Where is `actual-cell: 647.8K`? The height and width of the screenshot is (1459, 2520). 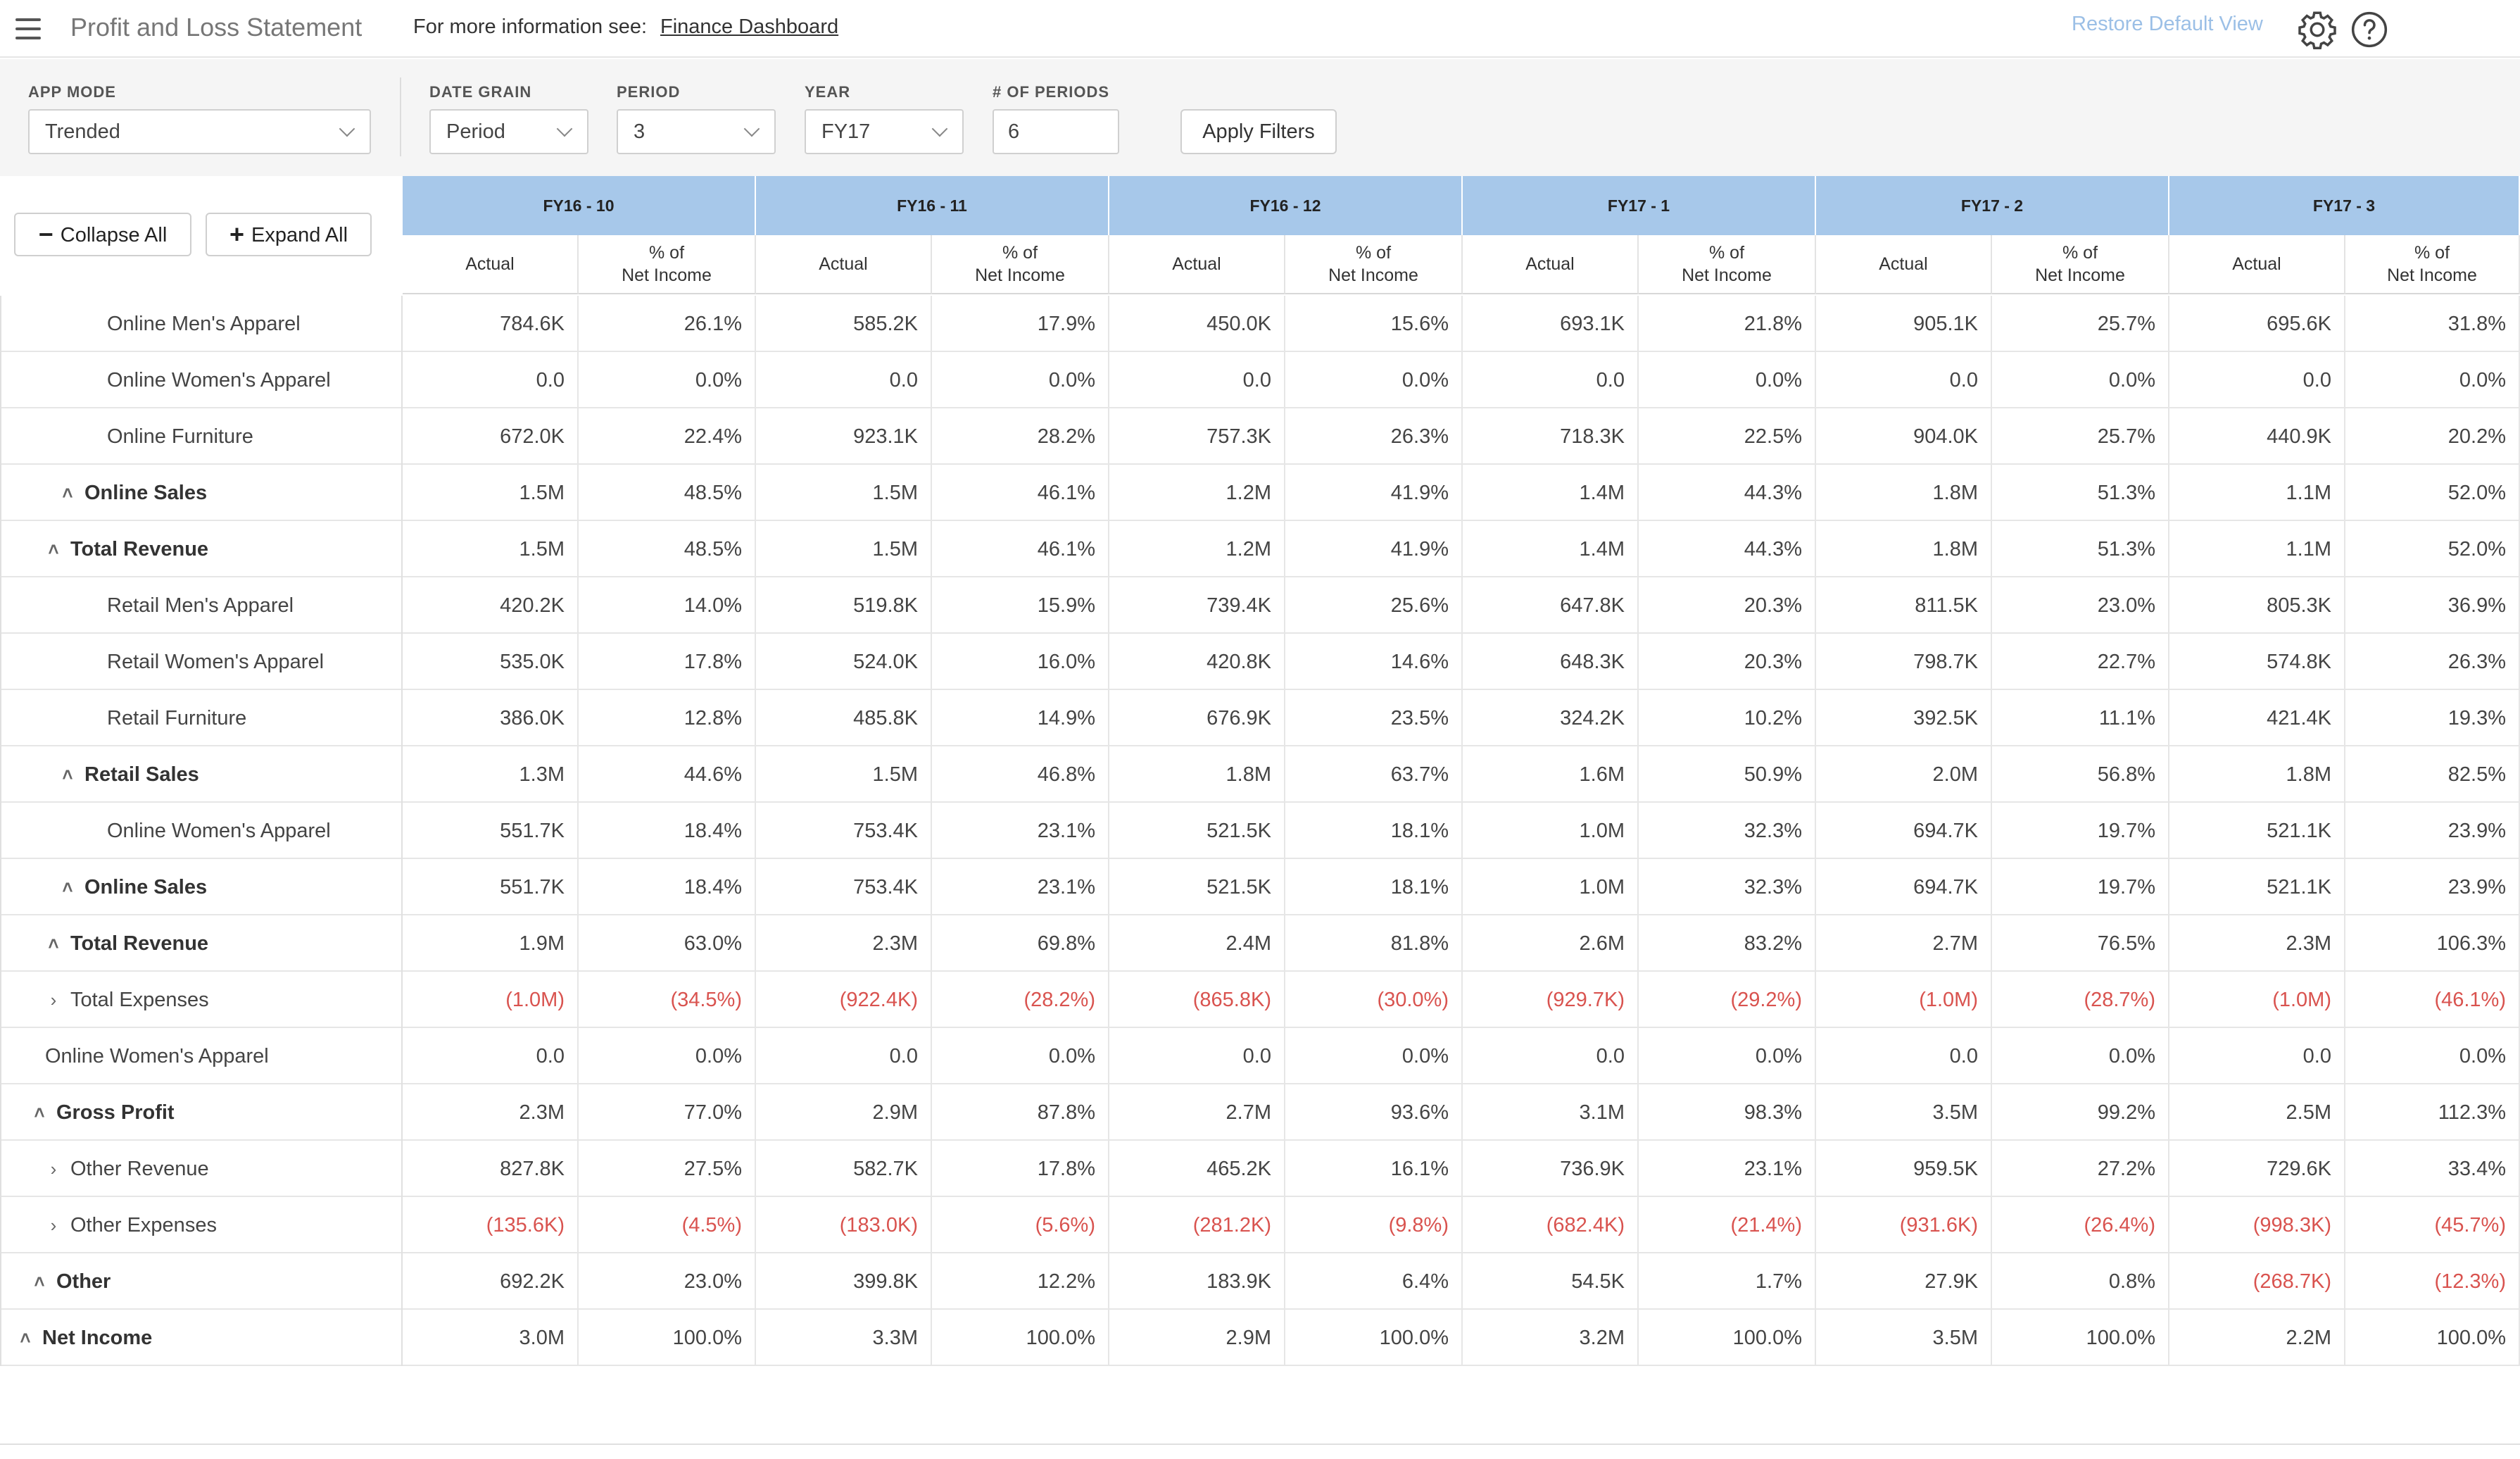 actual-cell: 647.8K is located at coordinates (1551, 605).